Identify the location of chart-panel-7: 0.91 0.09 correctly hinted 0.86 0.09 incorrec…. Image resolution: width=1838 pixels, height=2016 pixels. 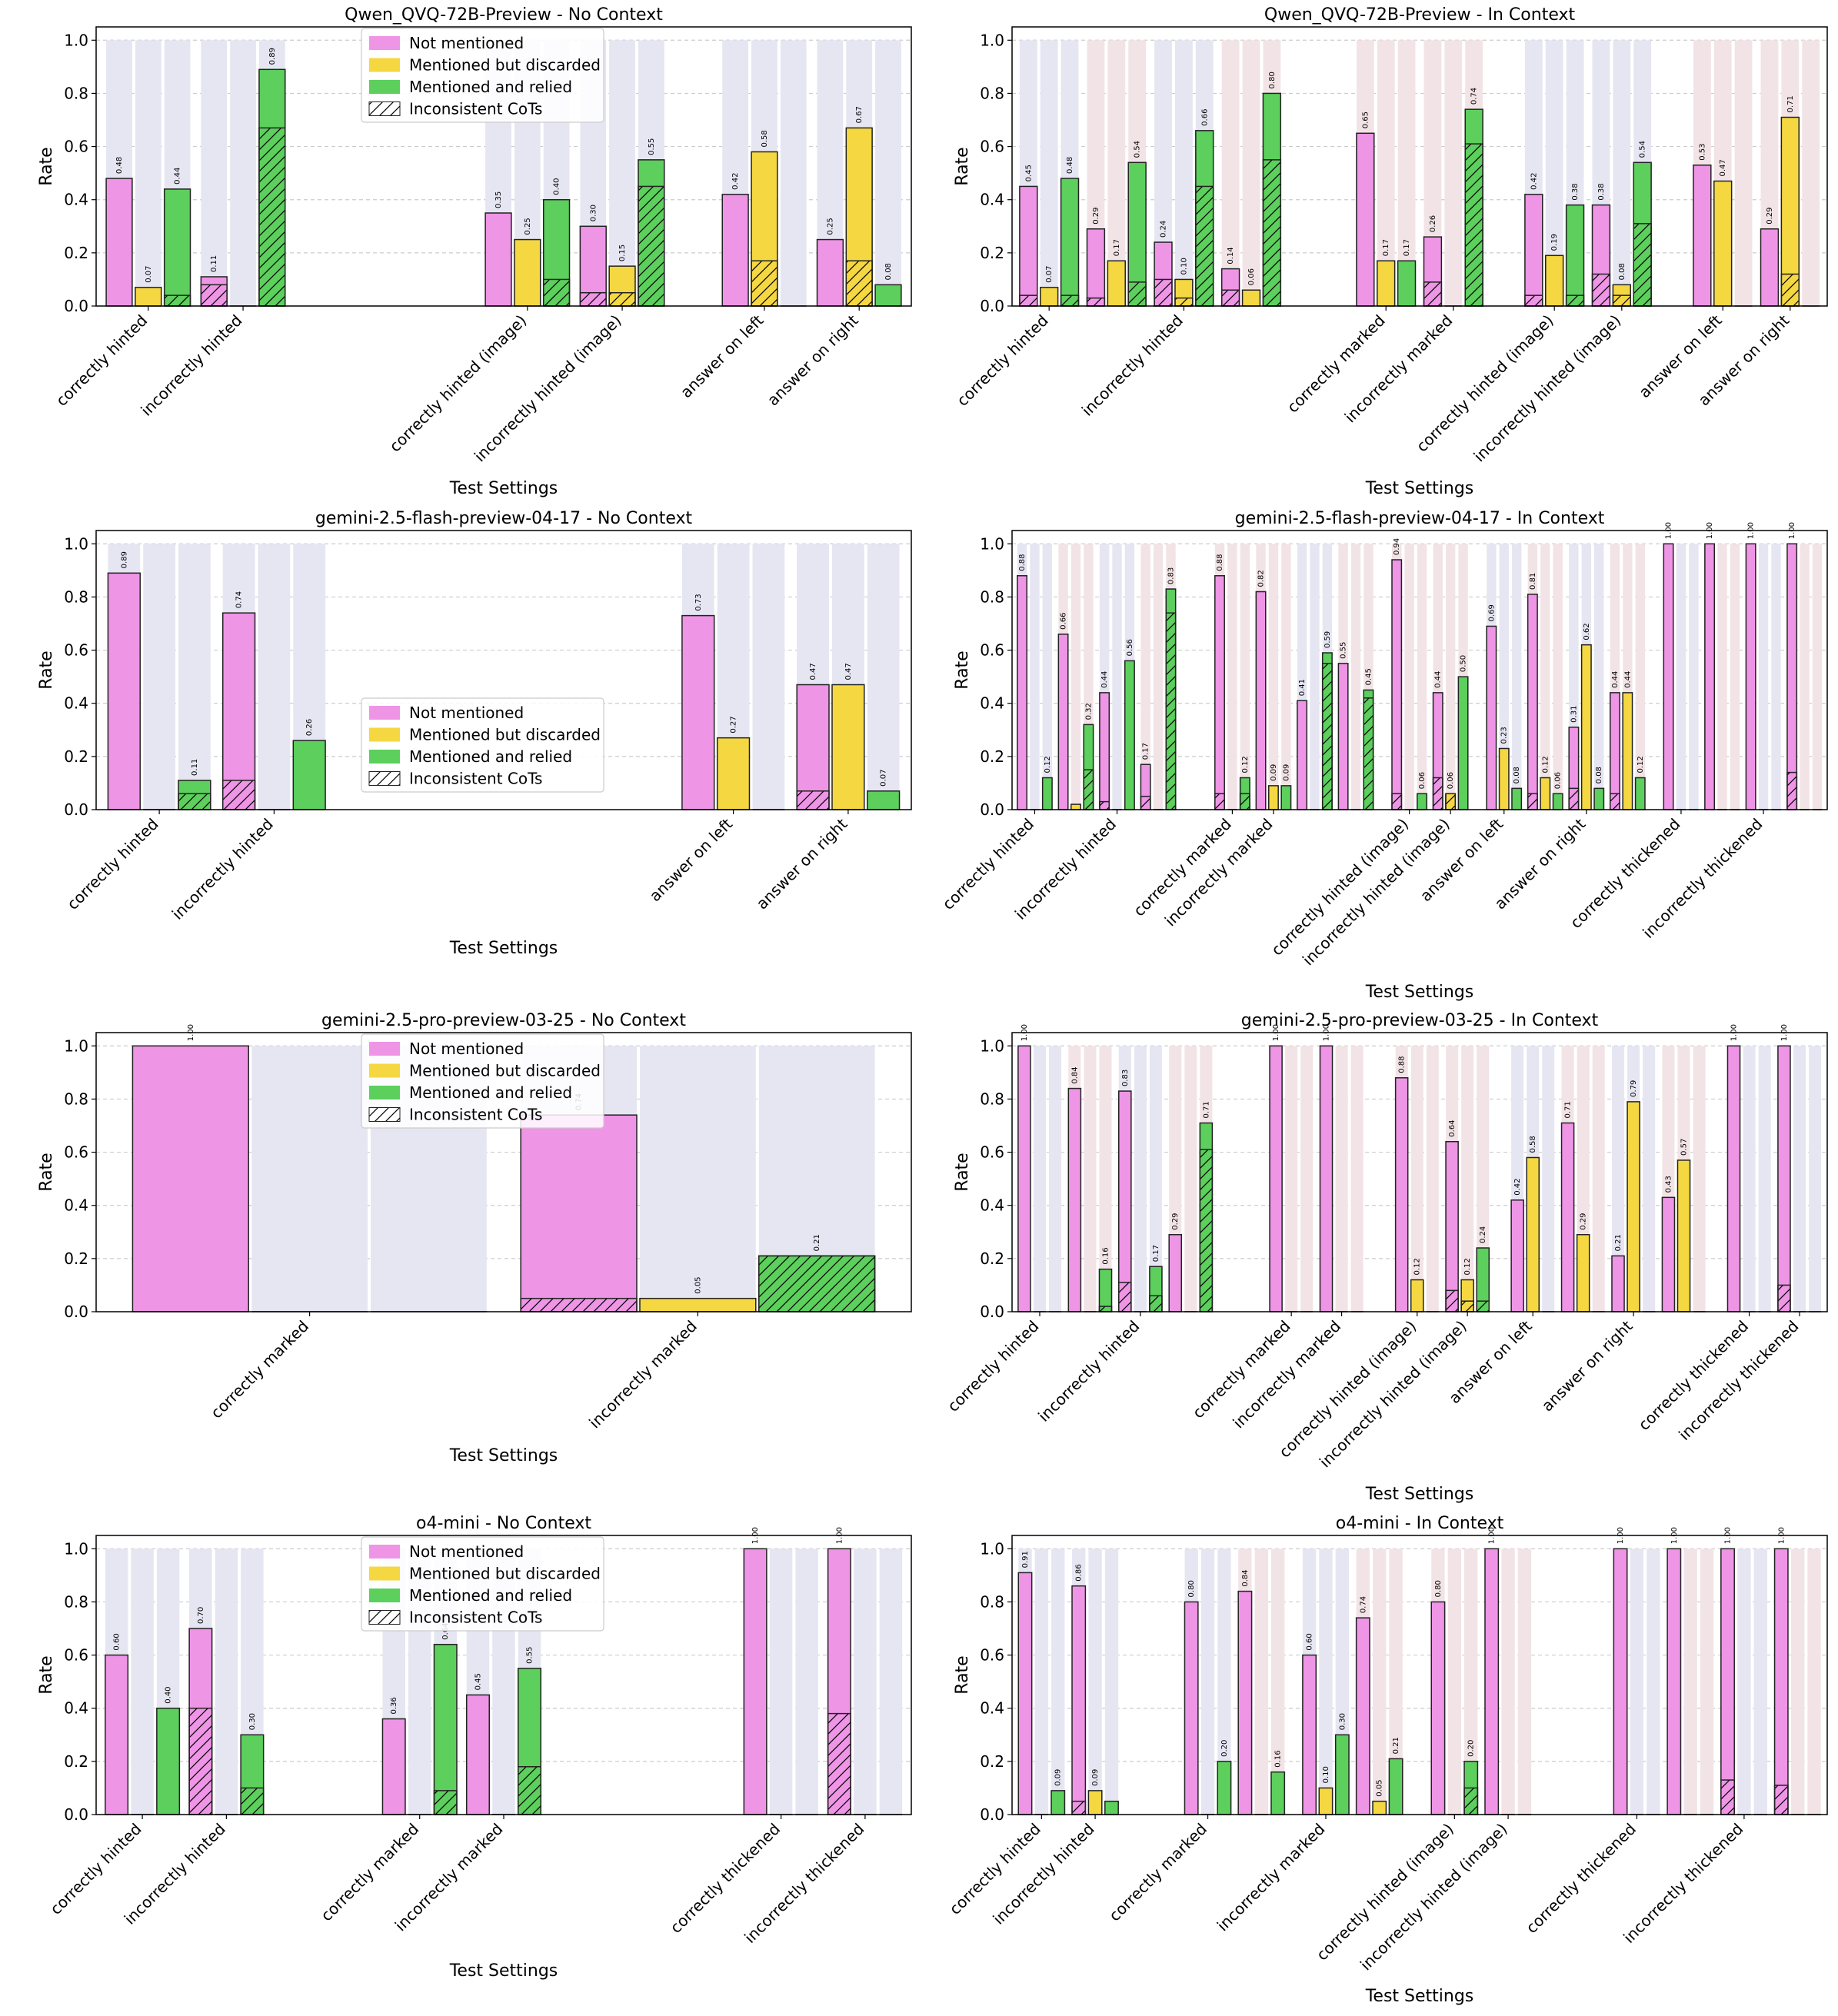
(1387, 1760).